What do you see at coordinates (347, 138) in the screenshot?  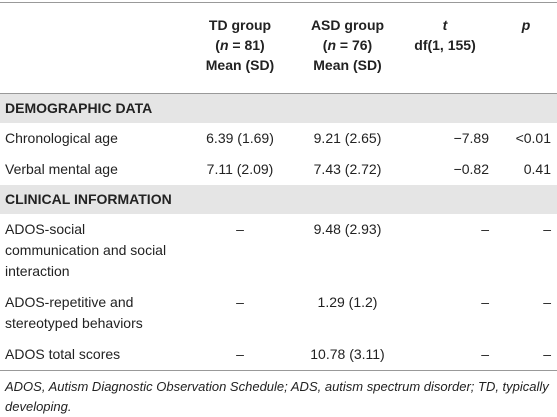 I see `cell: 9.21 (2.65)` at bounding box center [347, 138].